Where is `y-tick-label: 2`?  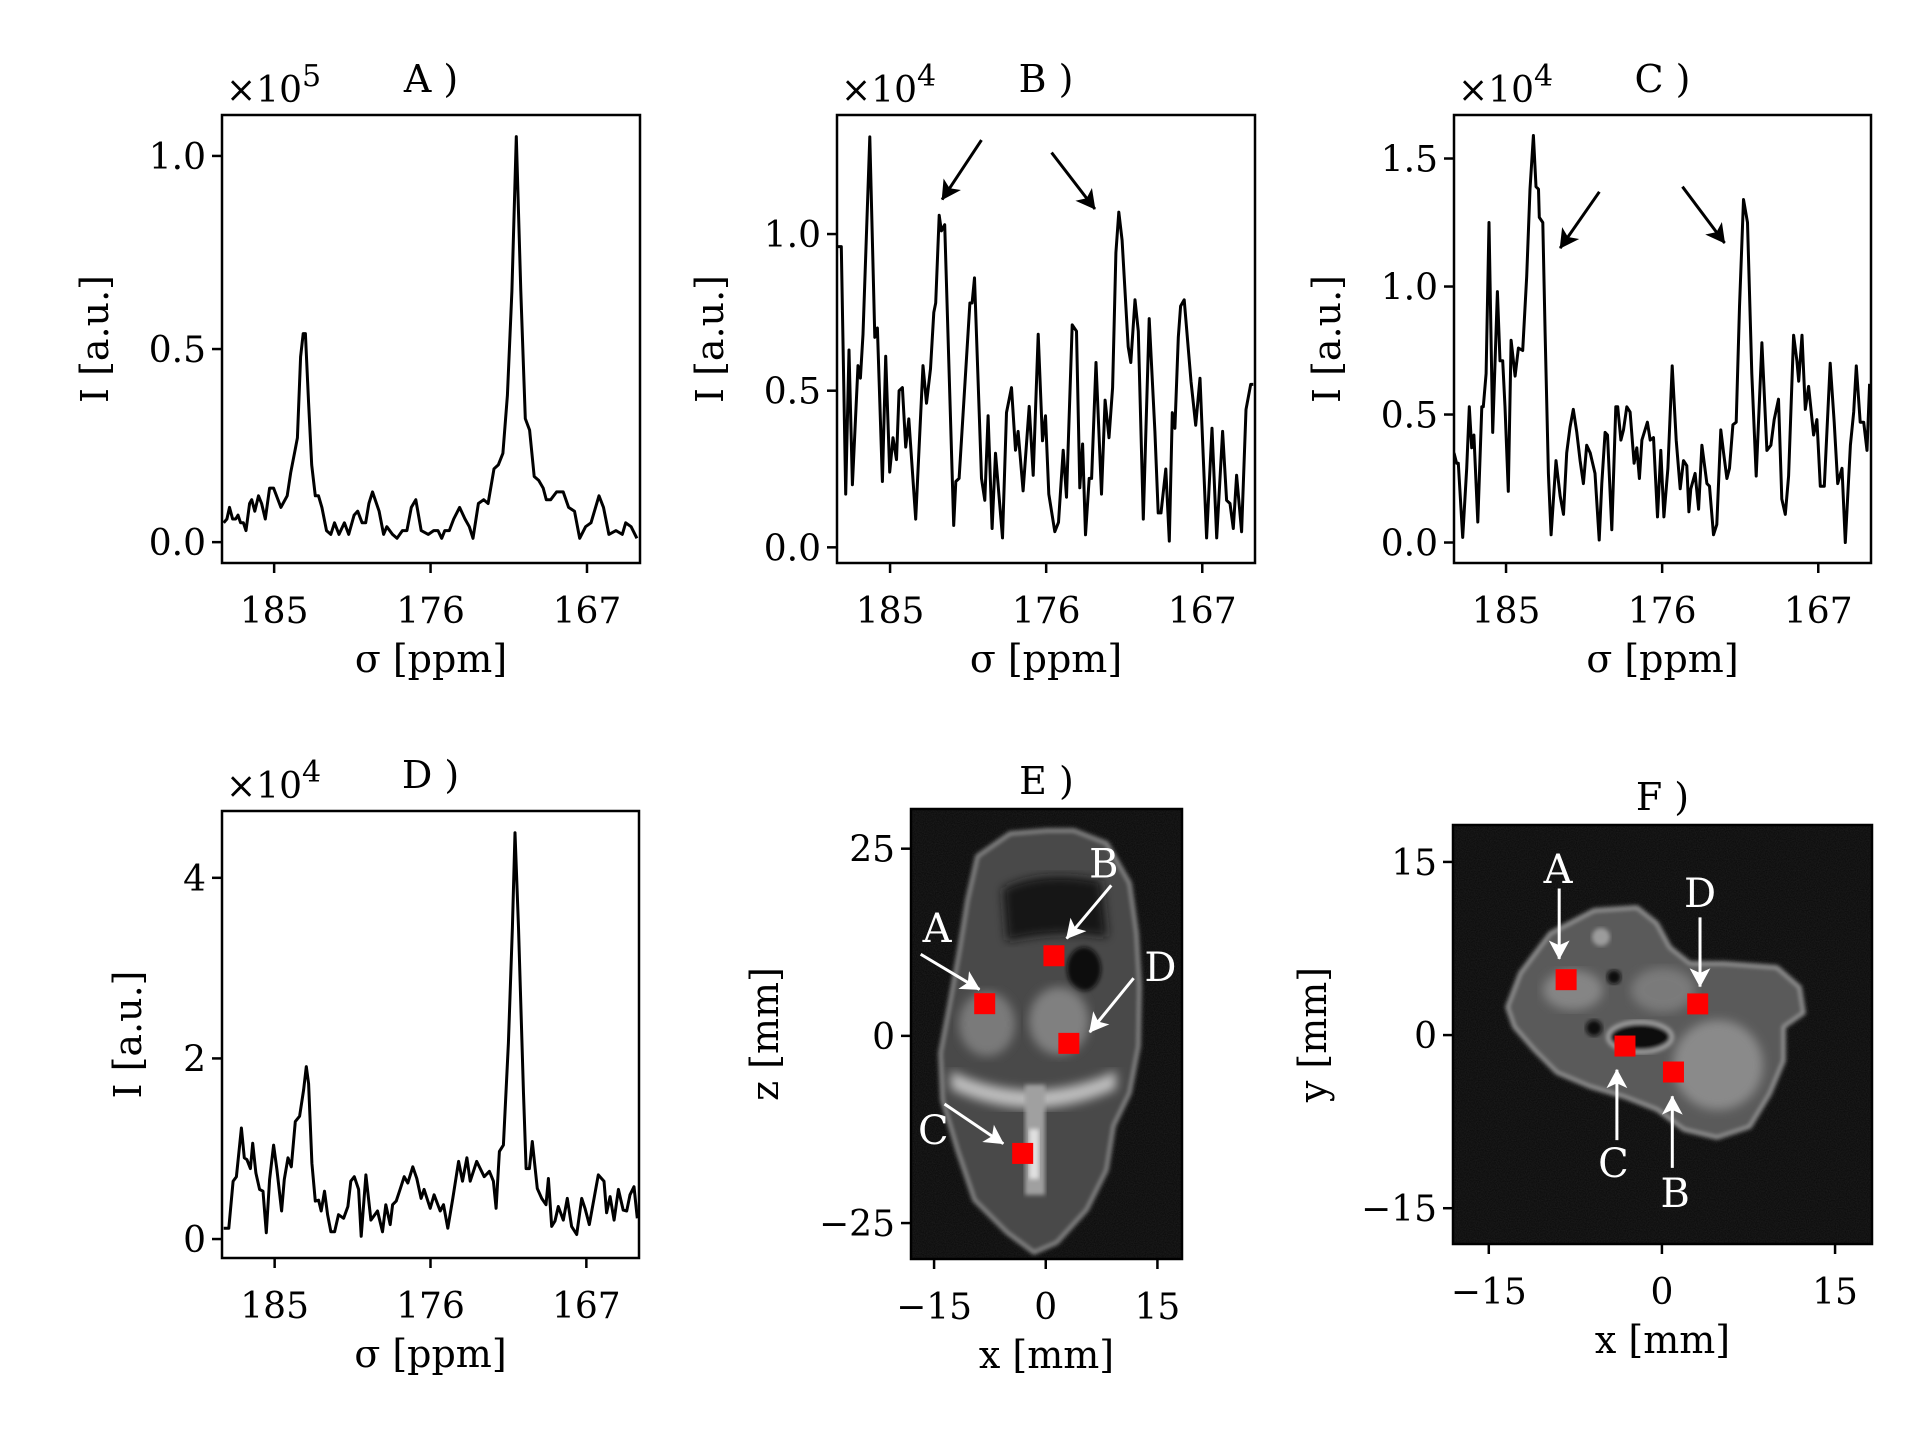
y-tick-label: 2 is located at coordinates (194, 1059).